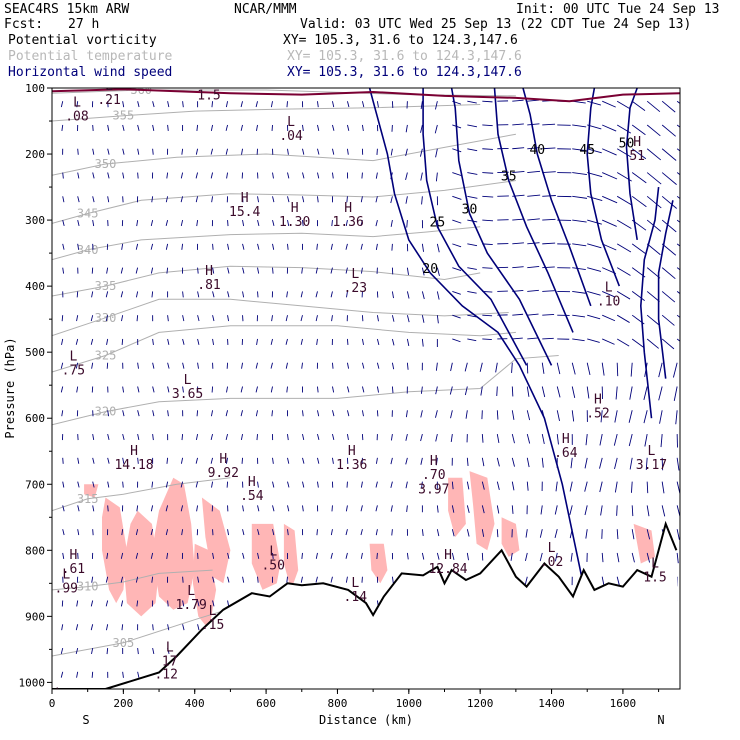 Image resolution: width=740 pixels, height=740 pixels. Describe the element at coordinates (409, 703) in the screenshot. I see `x-tick-label: 1000` at that location.